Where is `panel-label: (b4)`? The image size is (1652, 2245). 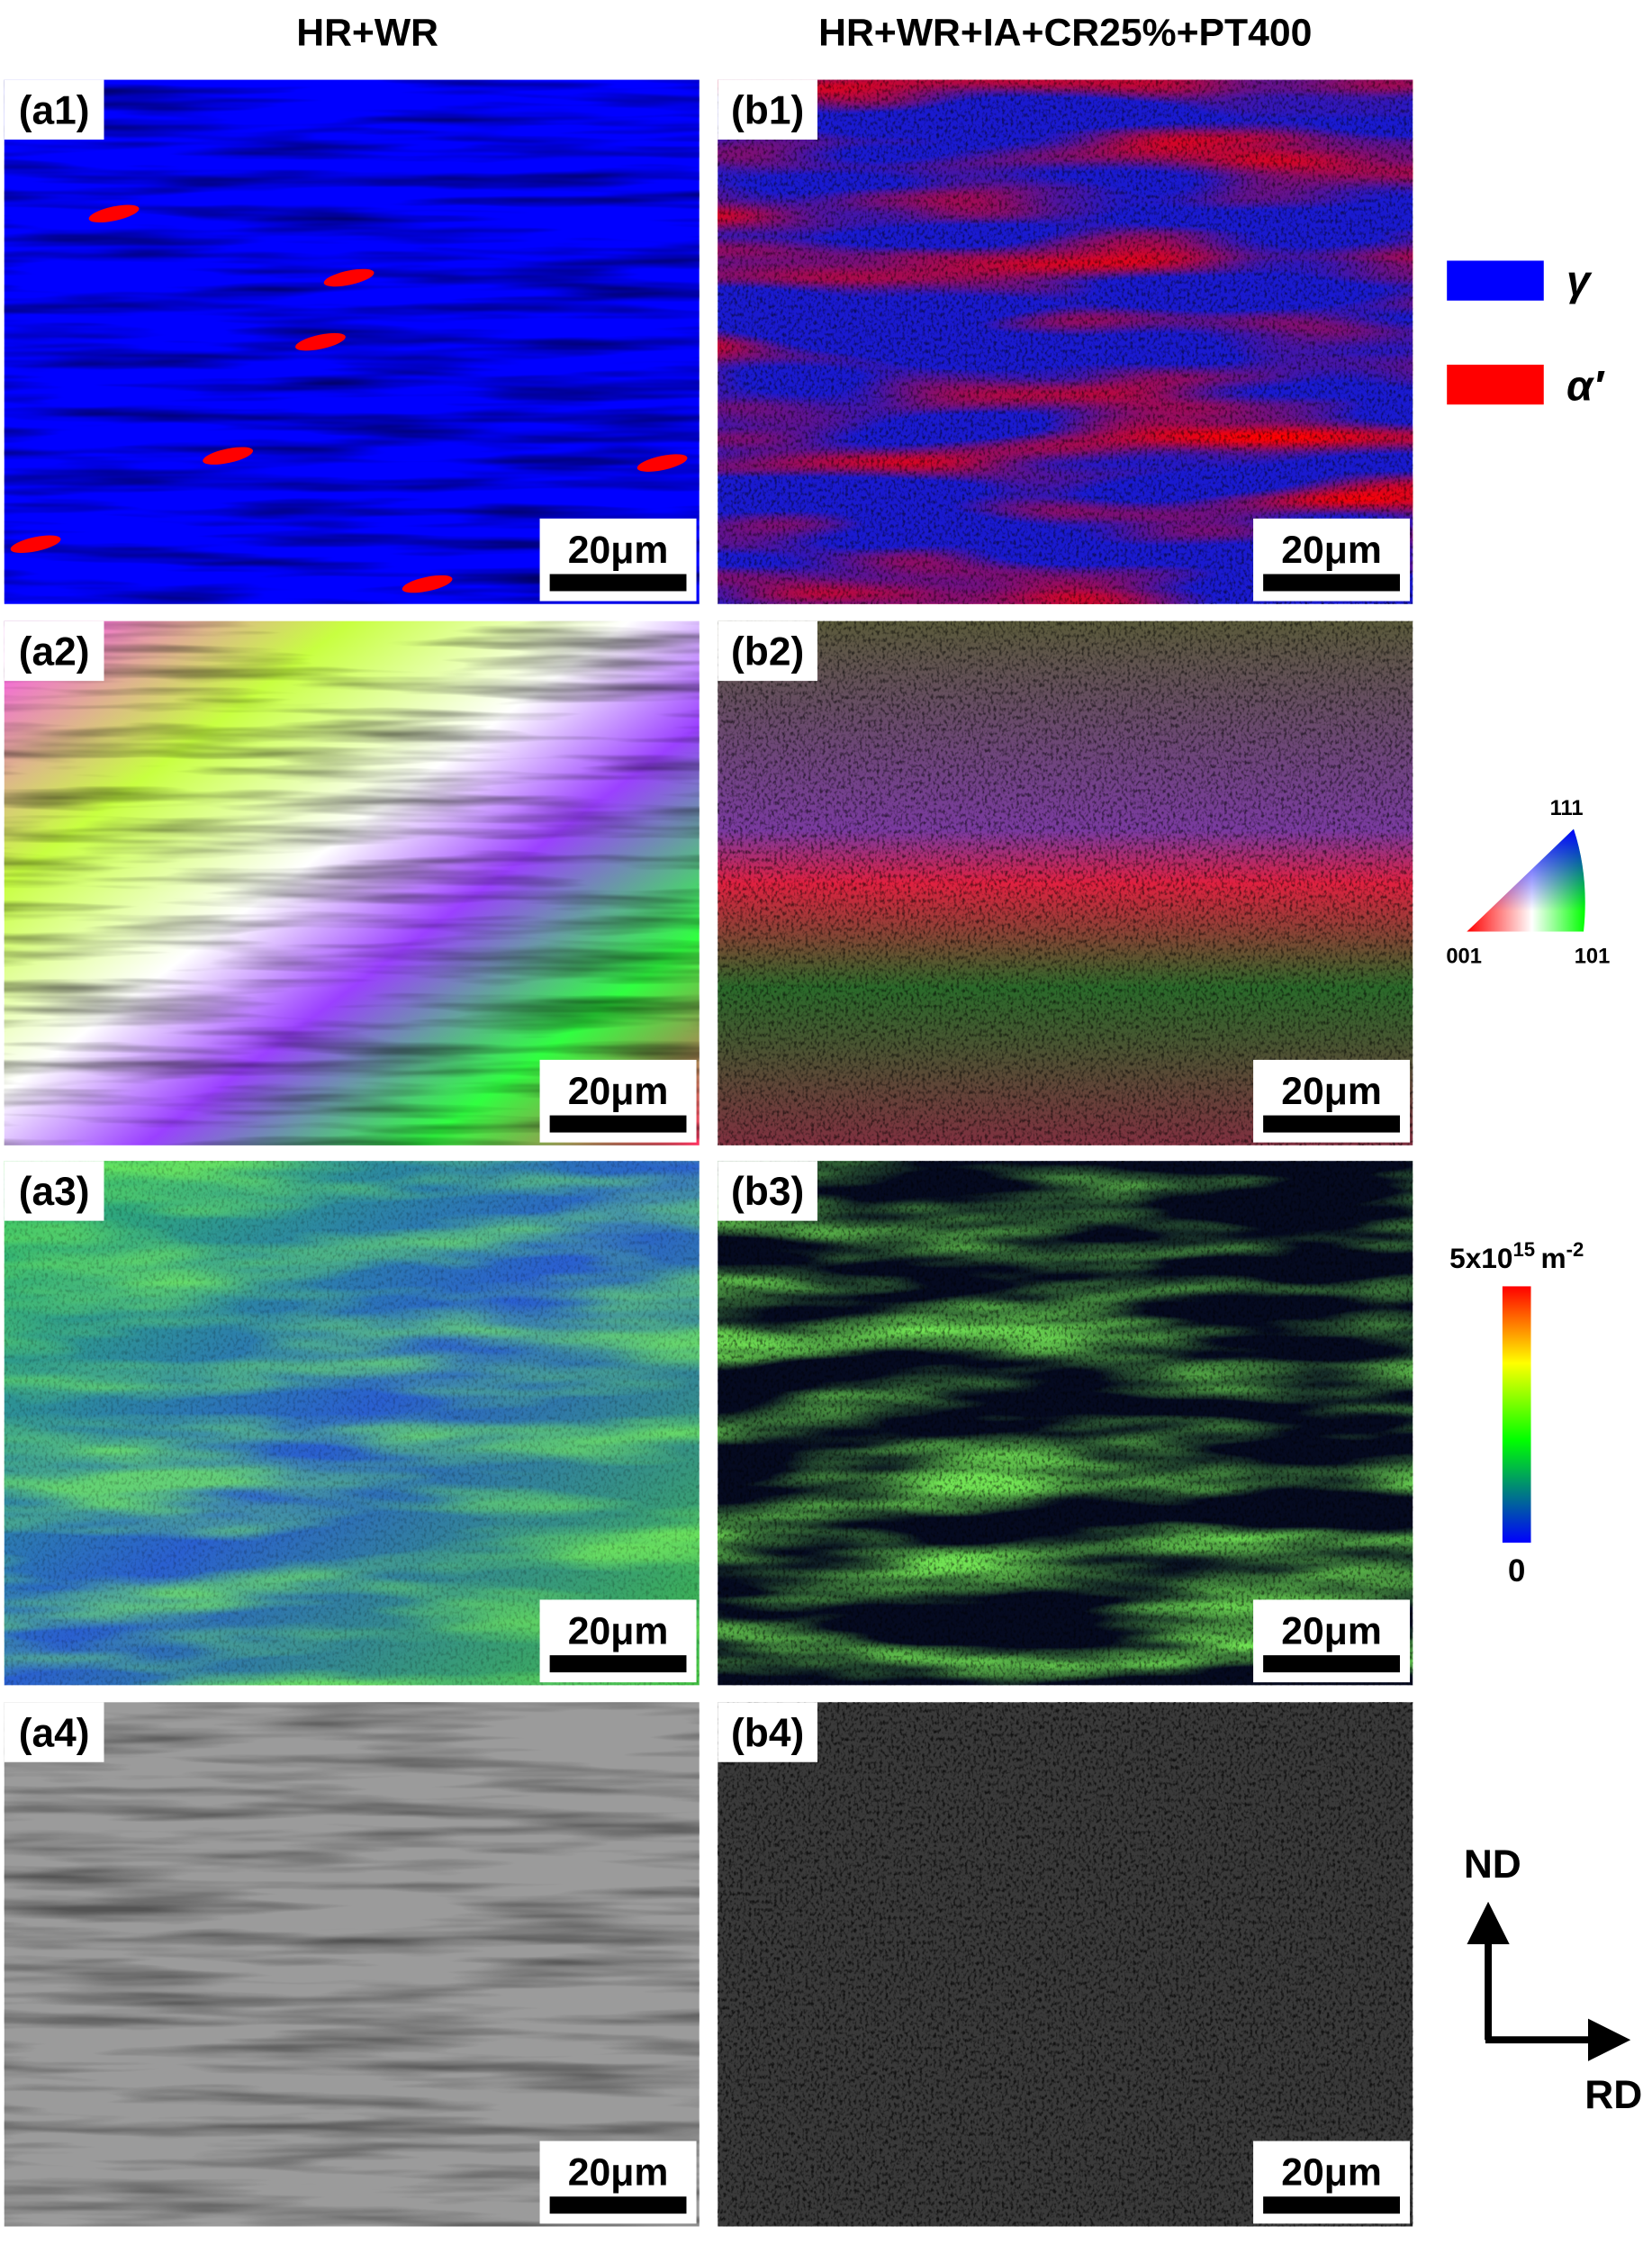 panel-label: (b4) is located at coordinates (767, 1733).